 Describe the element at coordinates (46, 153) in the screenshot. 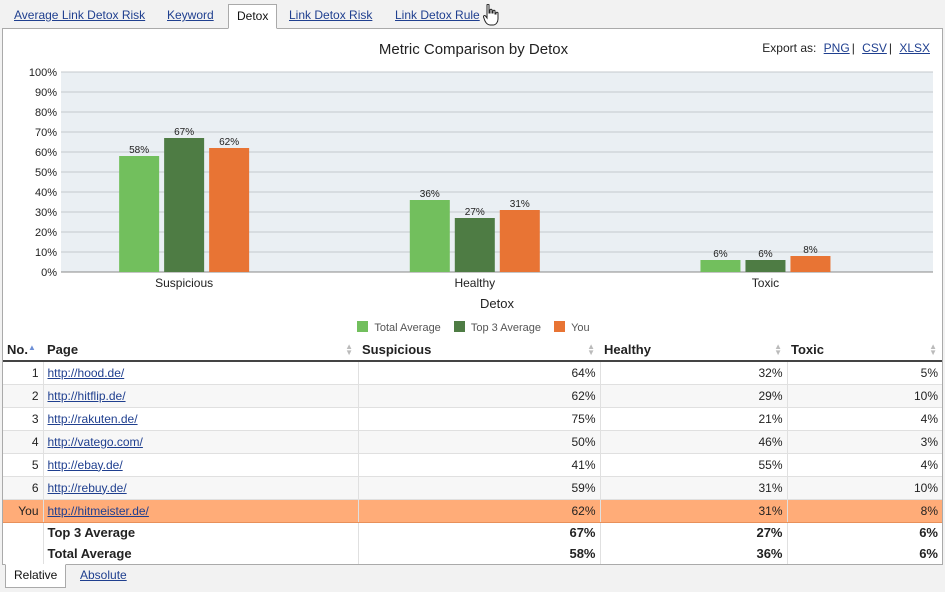

I see `y-tick-label: 60%` at that location.